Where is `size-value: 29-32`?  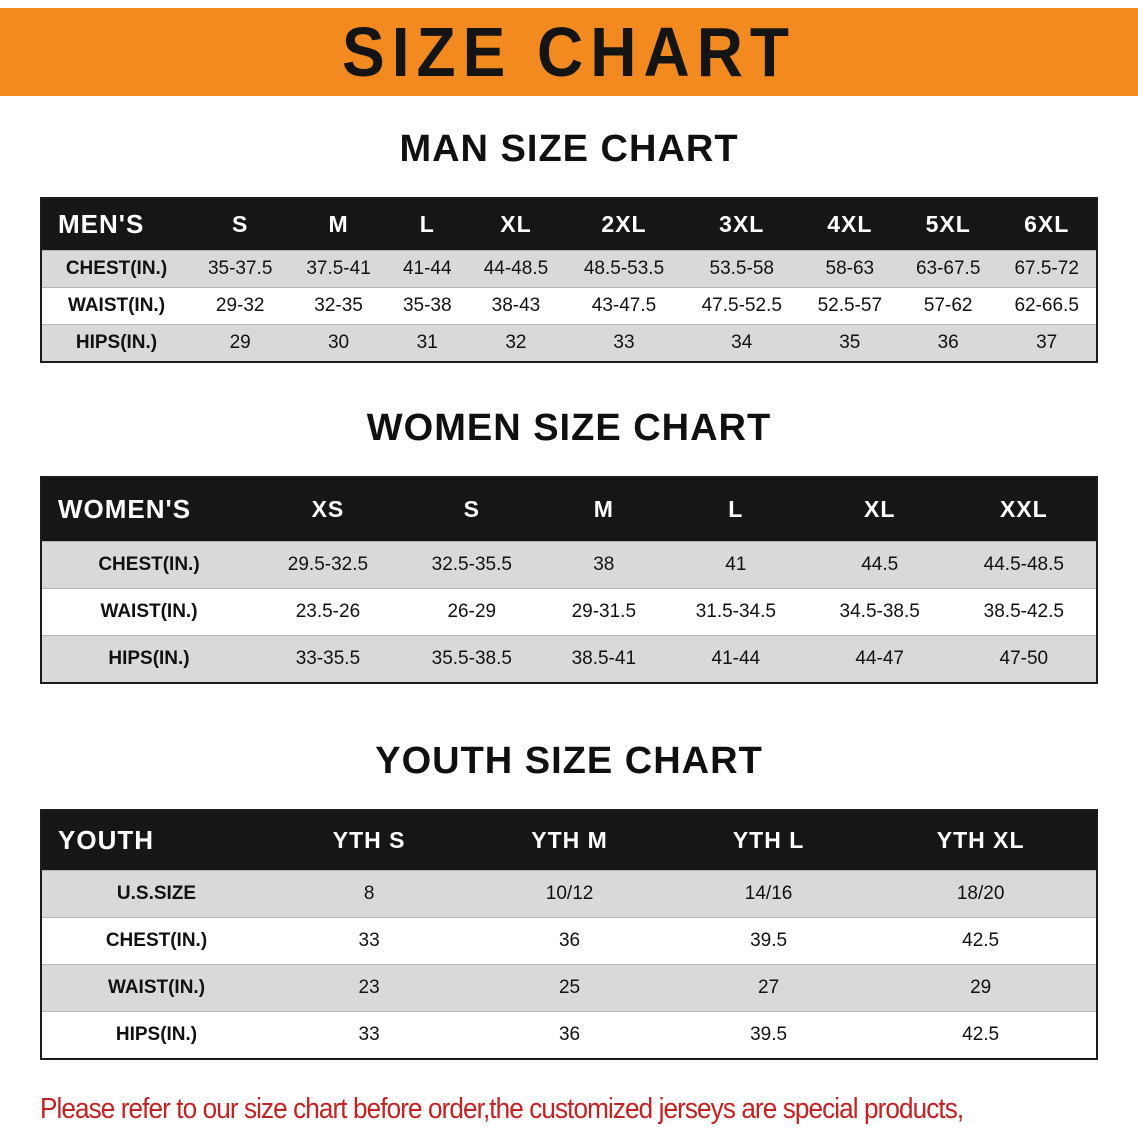 size-value: 29-32 is located at coordinates (240, 305).